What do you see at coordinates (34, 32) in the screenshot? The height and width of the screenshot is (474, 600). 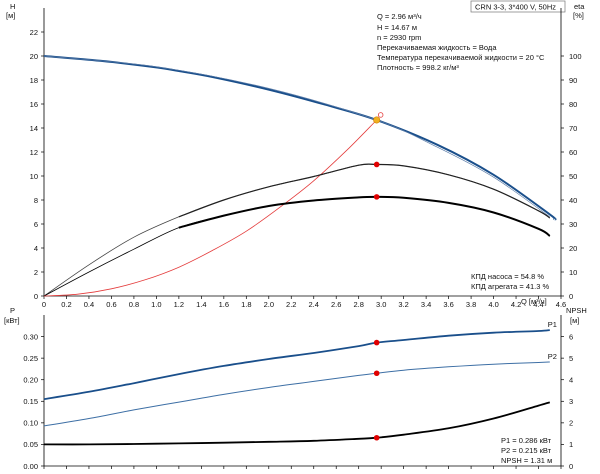 I see `y-tick-label-left: 22` at bounding box center [34, 32].